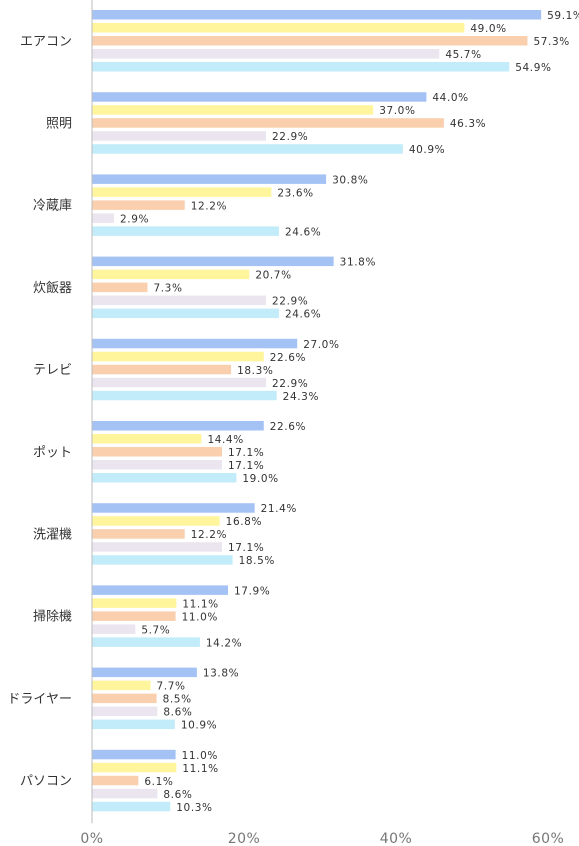 Image resolution: width=579 pixels, height=846 pixels. Describe the element at coordinates (396, 838) in the screenshot. I see `x-tick-label-3: 40%` at that location.